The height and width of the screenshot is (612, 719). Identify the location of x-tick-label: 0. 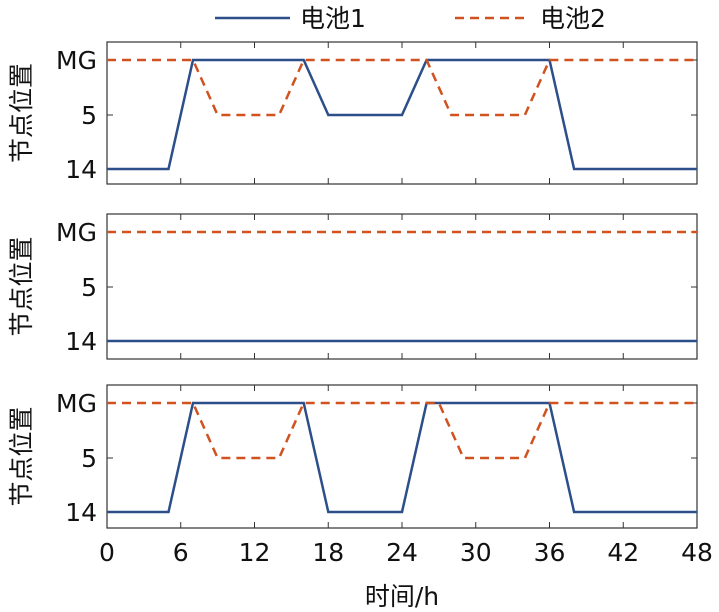
(107, 552).